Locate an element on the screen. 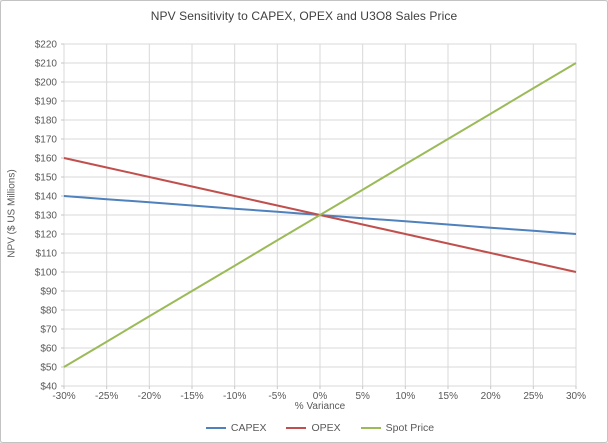  x-tick-label: 25% is located at coordinates (533, 396).